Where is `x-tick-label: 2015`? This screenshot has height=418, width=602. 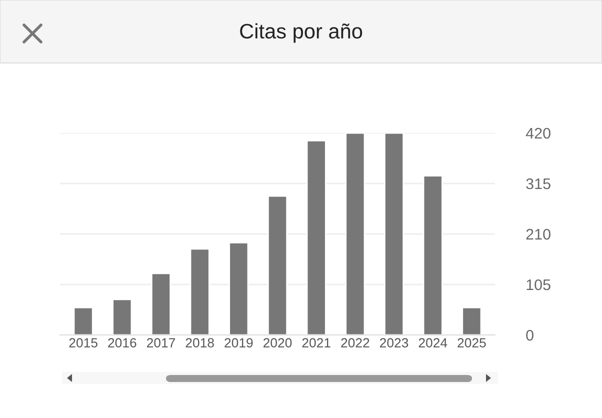
x-tick-label: 2015 is located at coordinates (83, 343).